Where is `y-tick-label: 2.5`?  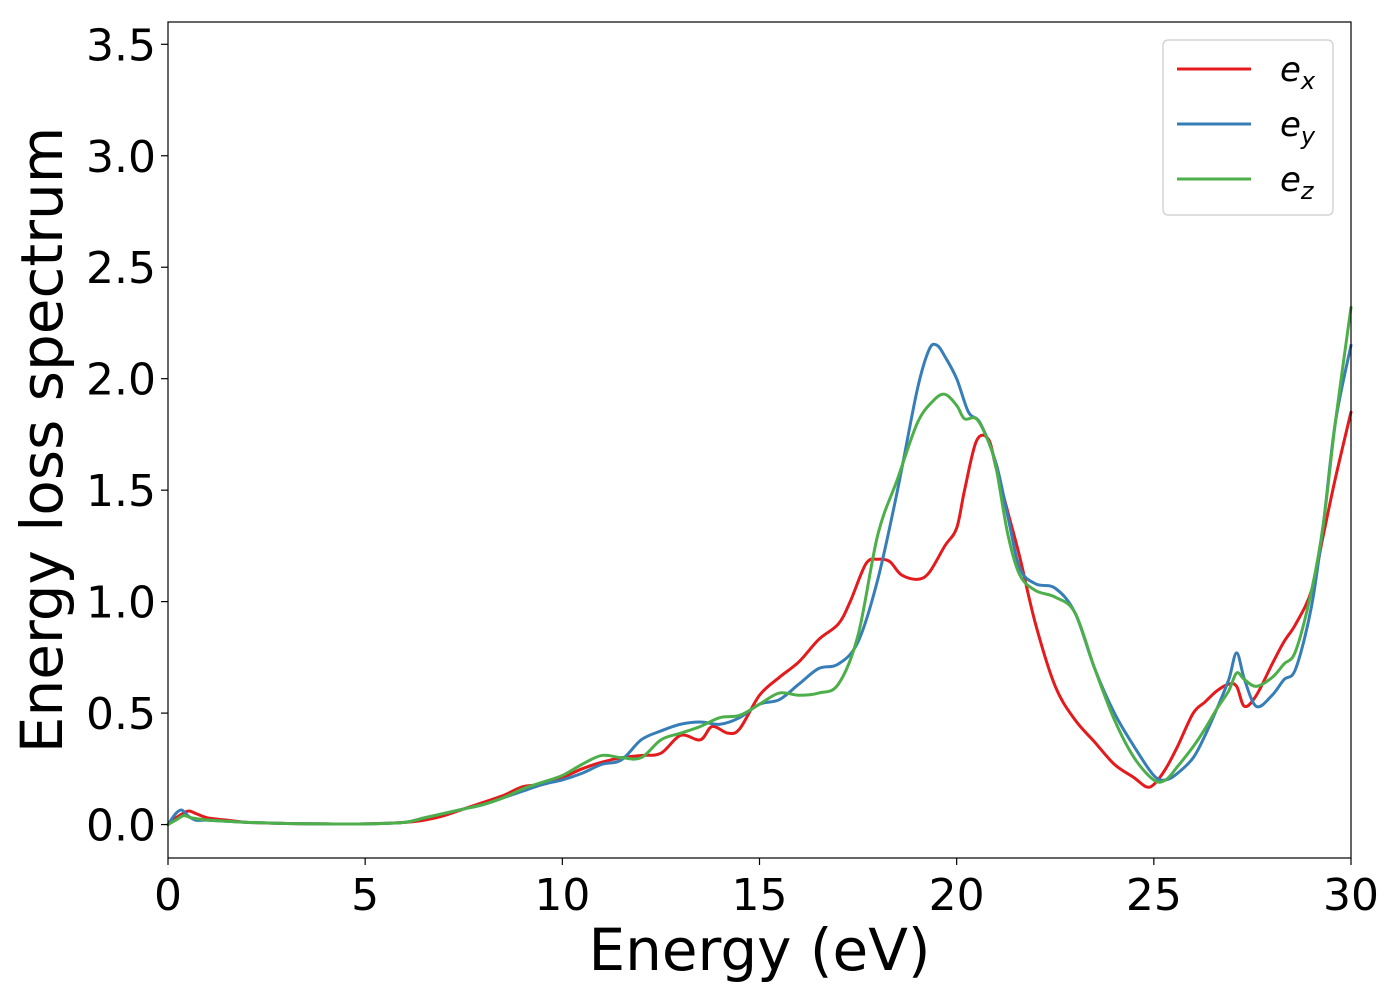 y-tick-label: 2.5 is located at coordinates (121, 268).